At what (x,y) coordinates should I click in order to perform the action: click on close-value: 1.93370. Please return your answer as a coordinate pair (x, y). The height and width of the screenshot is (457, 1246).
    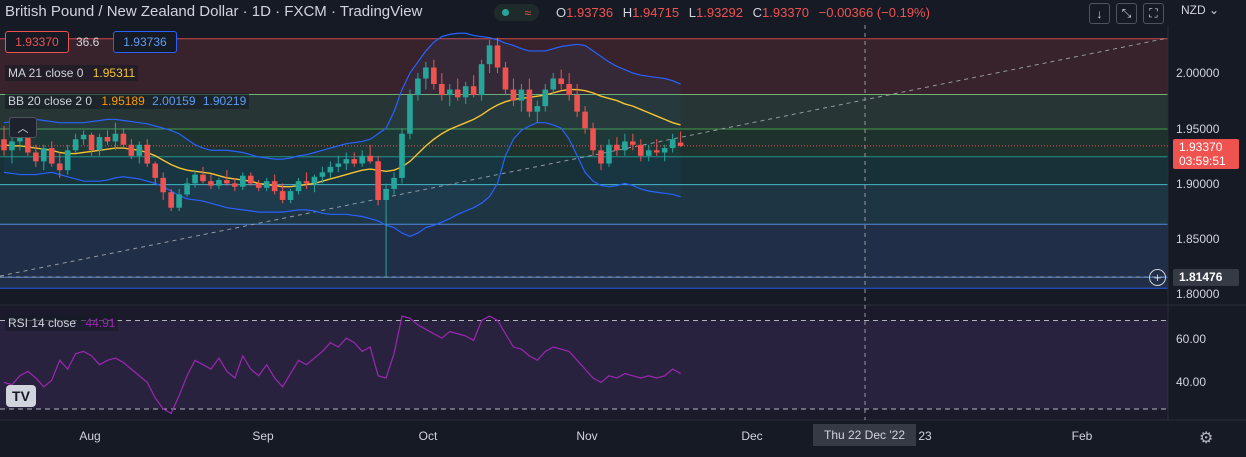
    Looking at the image, I should click on (786, 12).